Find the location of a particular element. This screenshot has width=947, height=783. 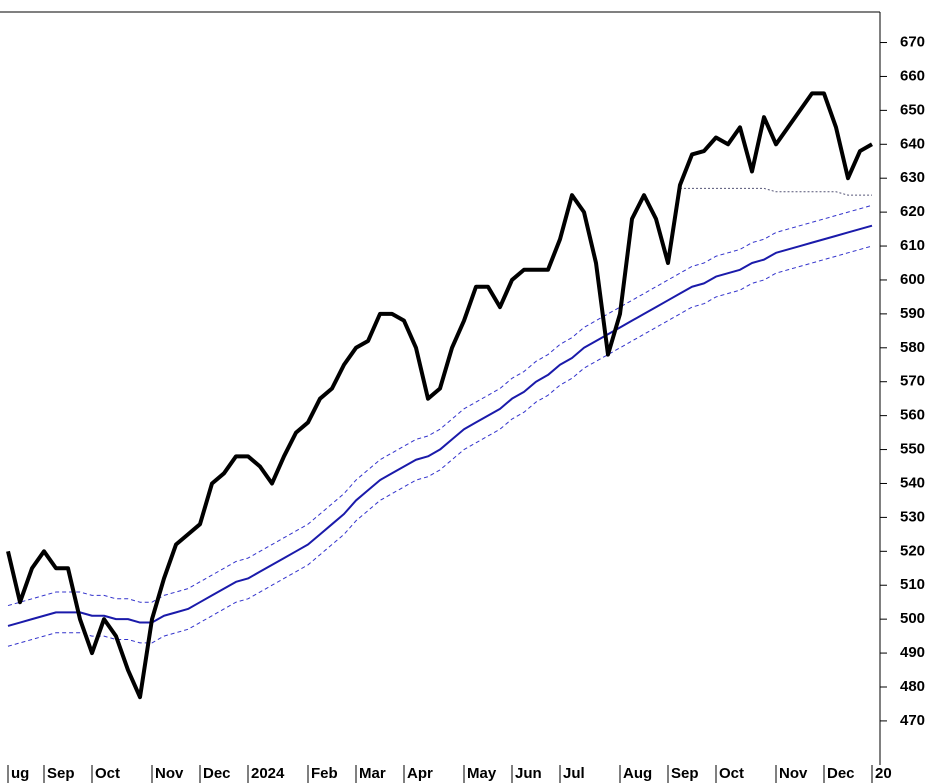

y-tick-label: 490 is located at coordinates (912, 652).